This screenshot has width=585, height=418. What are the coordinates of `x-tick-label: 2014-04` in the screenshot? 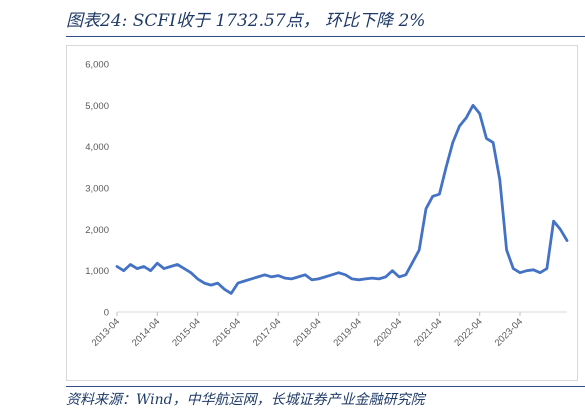 It's located at (146, 332).